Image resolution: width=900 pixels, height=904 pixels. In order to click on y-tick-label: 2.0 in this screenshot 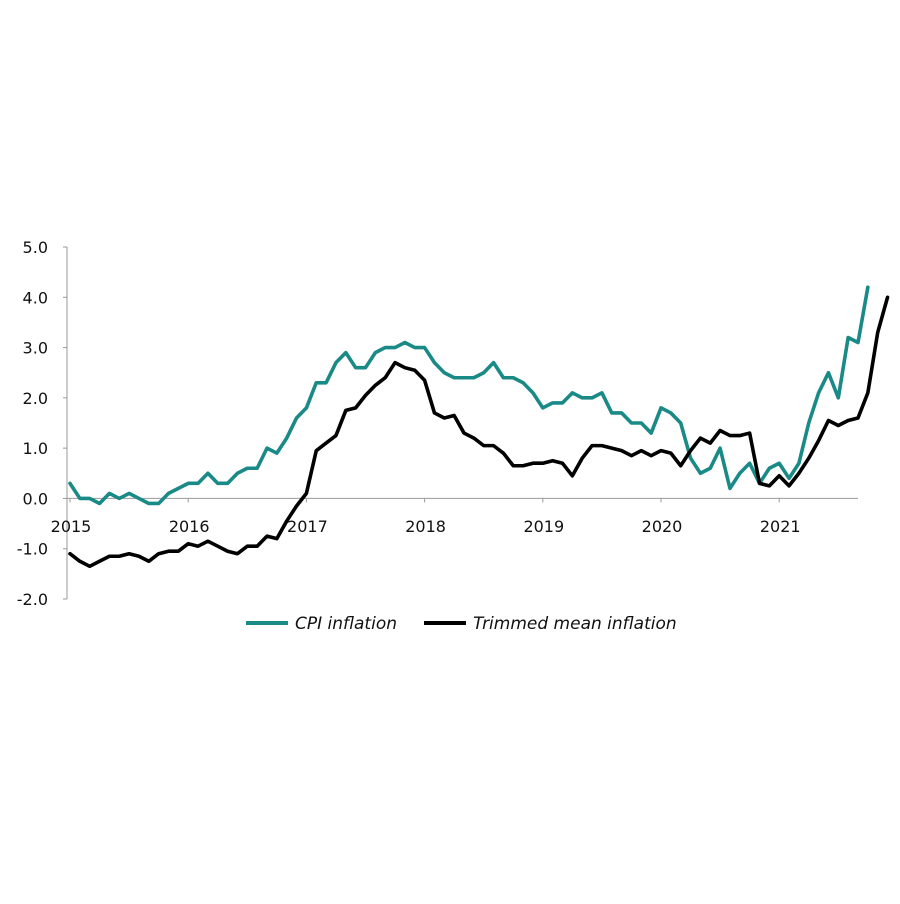, I will do `click(35, 398)`.